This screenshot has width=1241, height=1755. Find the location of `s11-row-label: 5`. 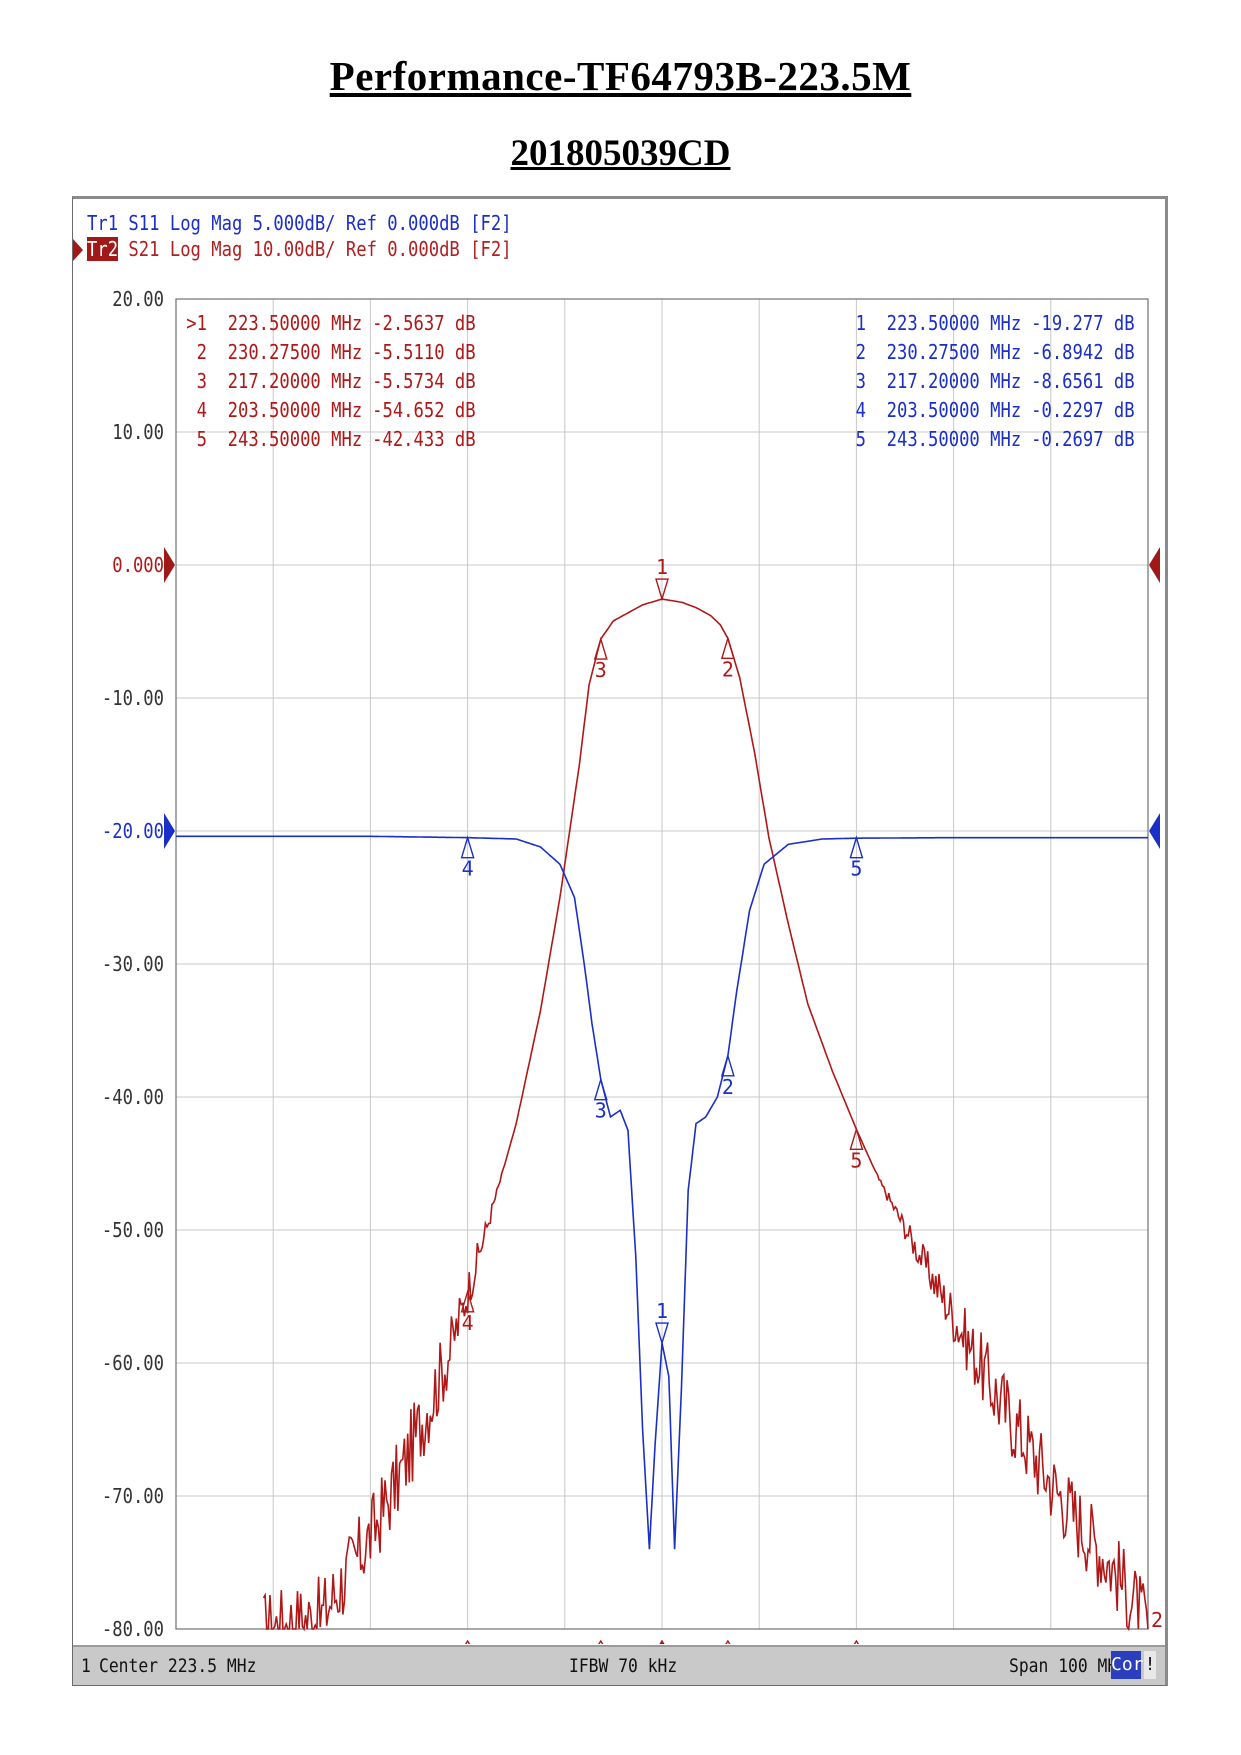

s11-row-label: 5 is located at coordinates (861, 440).